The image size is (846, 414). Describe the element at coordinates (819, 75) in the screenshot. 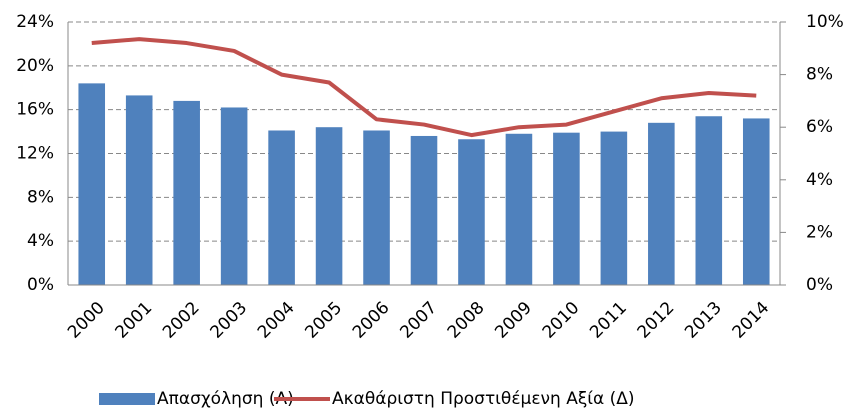

I see `y2-tick-label: 8%` at that location.